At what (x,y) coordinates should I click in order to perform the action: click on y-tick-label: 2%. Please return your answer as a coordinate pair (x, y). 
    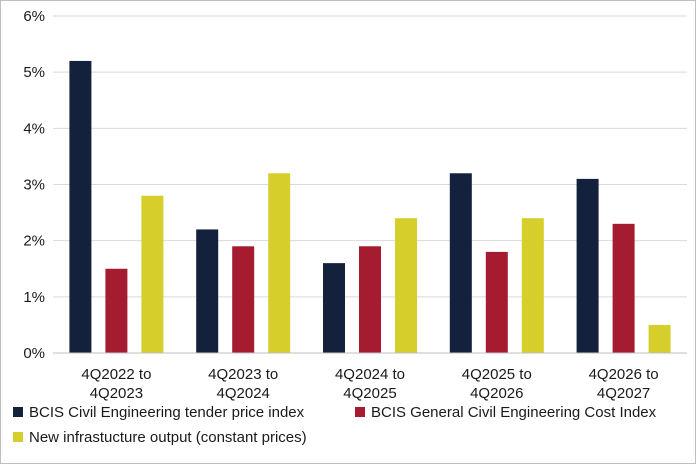
    Looking at the image, I should click on (34, 241).